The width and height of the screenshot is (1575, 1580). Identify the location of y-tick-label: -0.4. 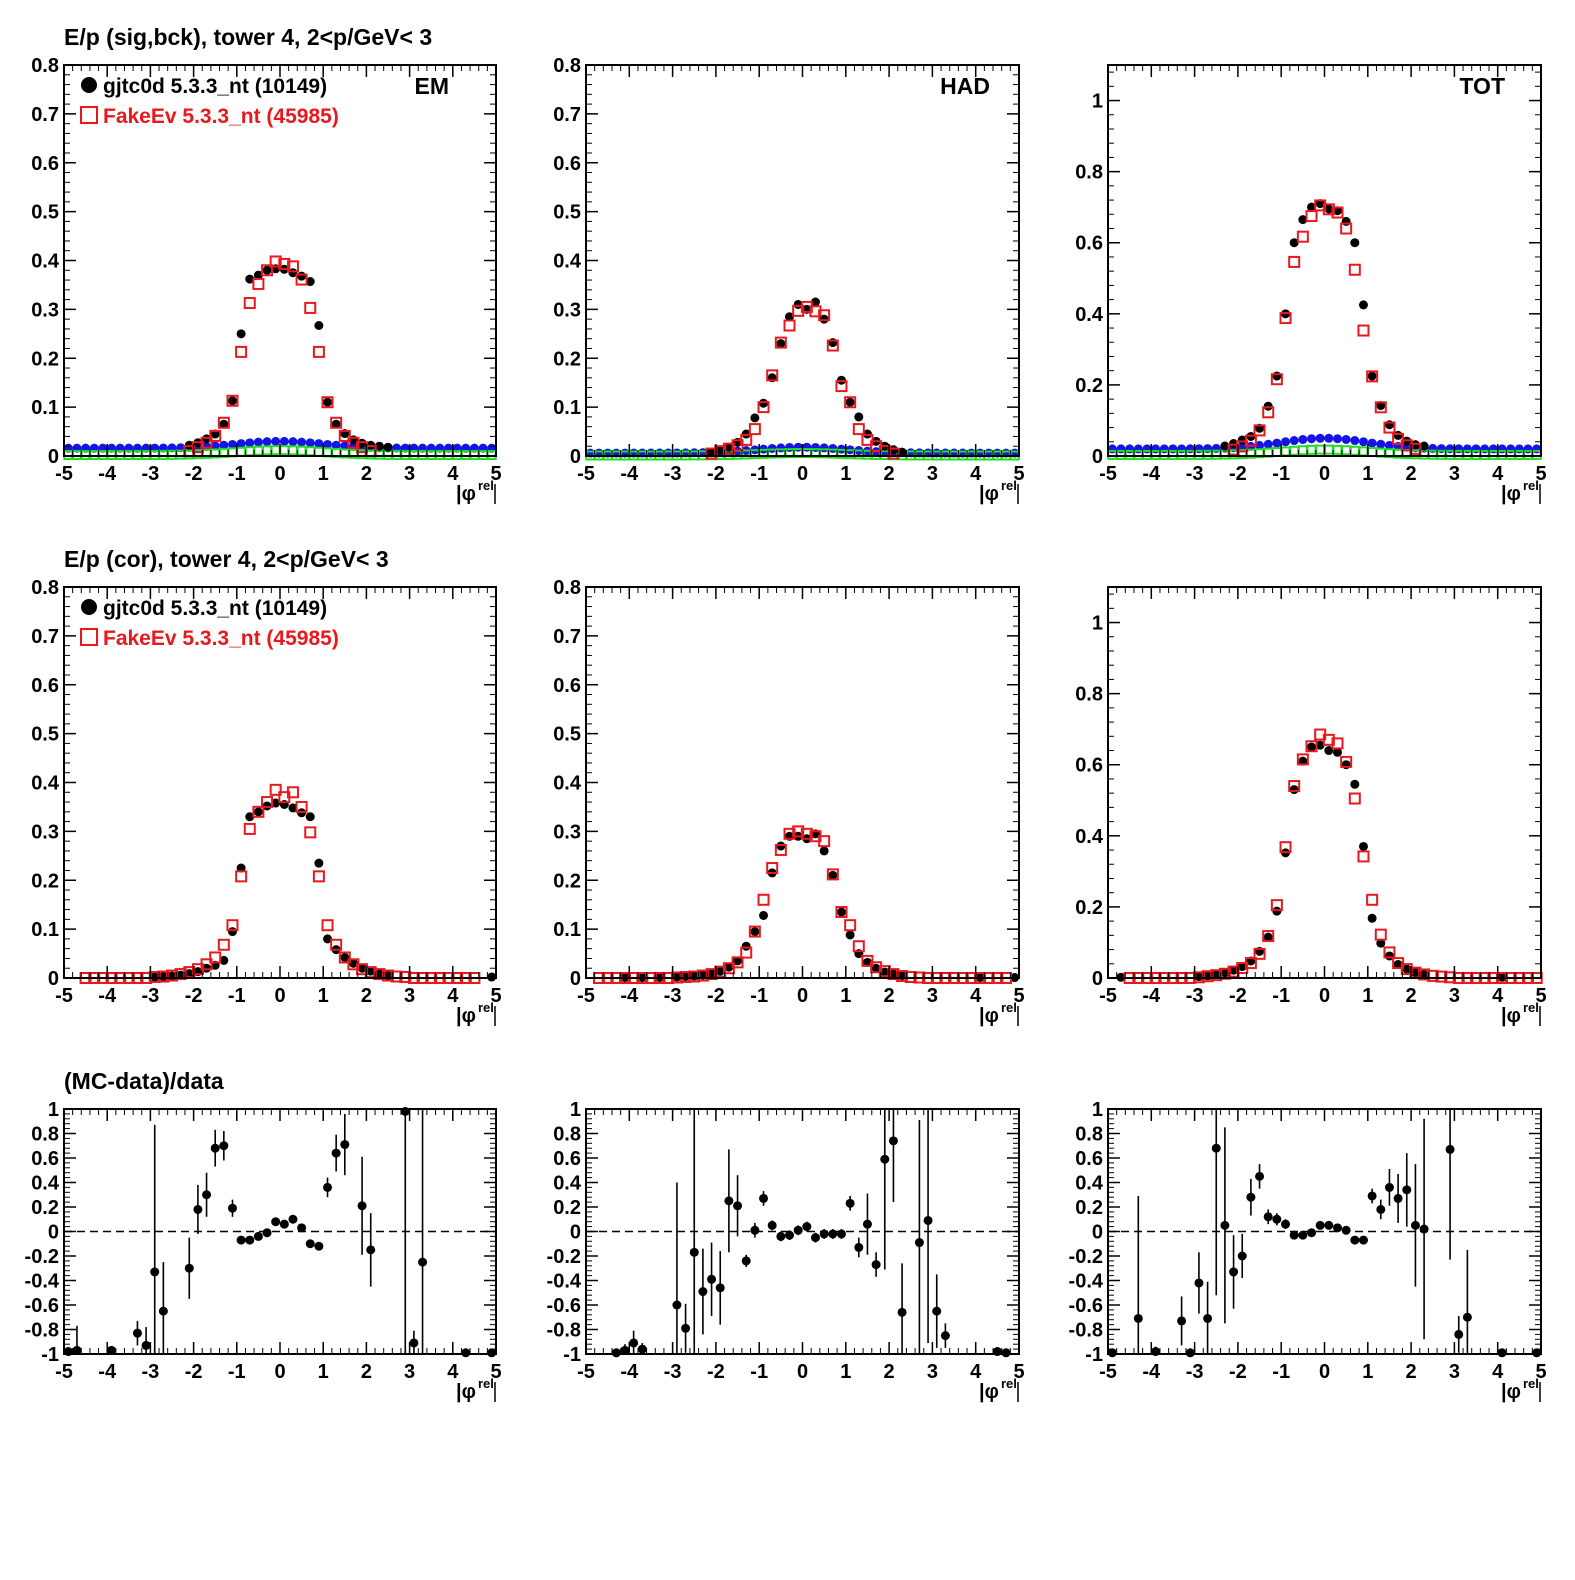
(564, 1282).